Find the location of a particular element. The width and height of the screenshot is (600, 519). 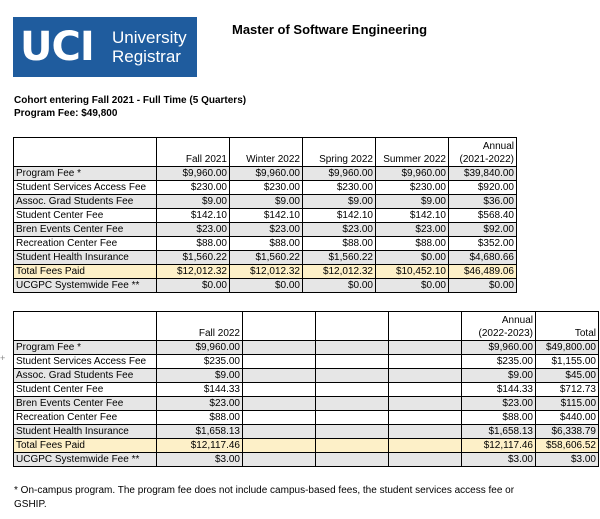

fee-cell: $144.33 is located at coordinates (199, 389).